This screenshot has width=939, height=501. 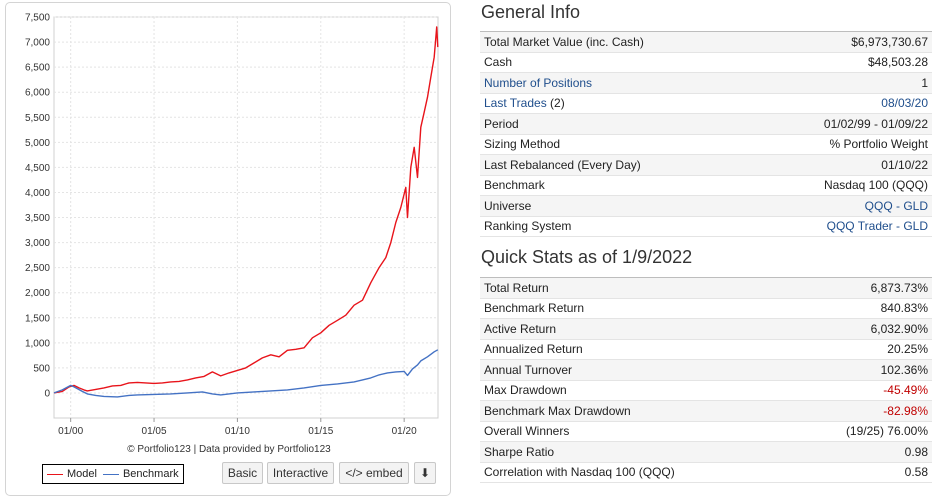 I want to click on table-row: Annualized Return 20.25%, so click(x=706, y=349).